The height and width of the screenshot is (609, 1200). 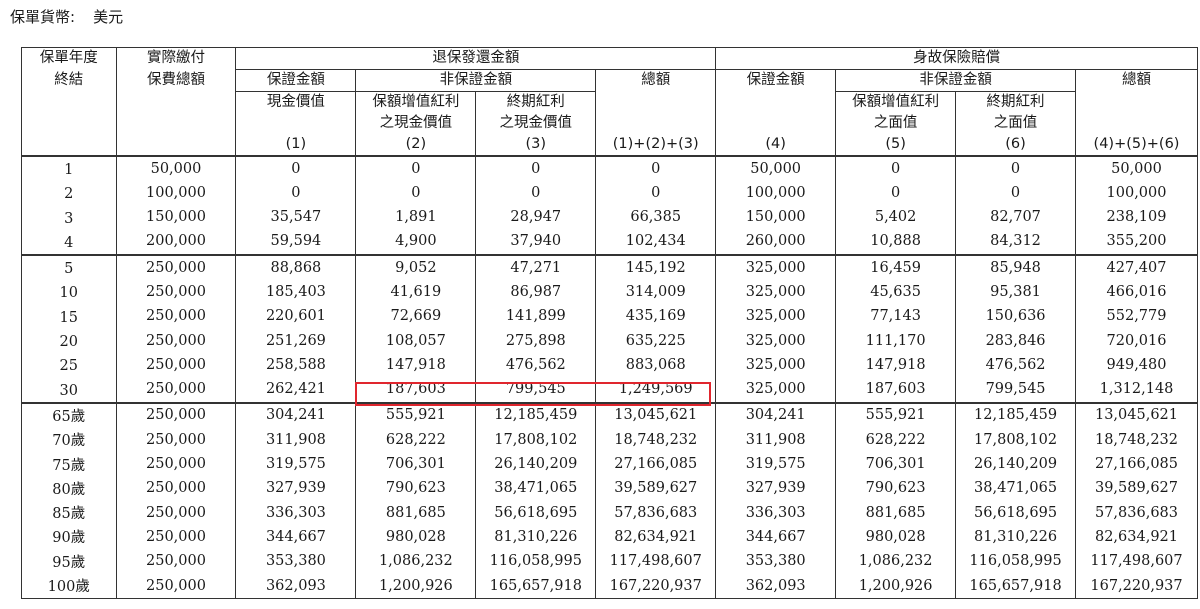 What do you see at coordinates (296, 341) in the screenshot?
I see `cell-cash-value: 251,269` at bounding box center [296, 341].